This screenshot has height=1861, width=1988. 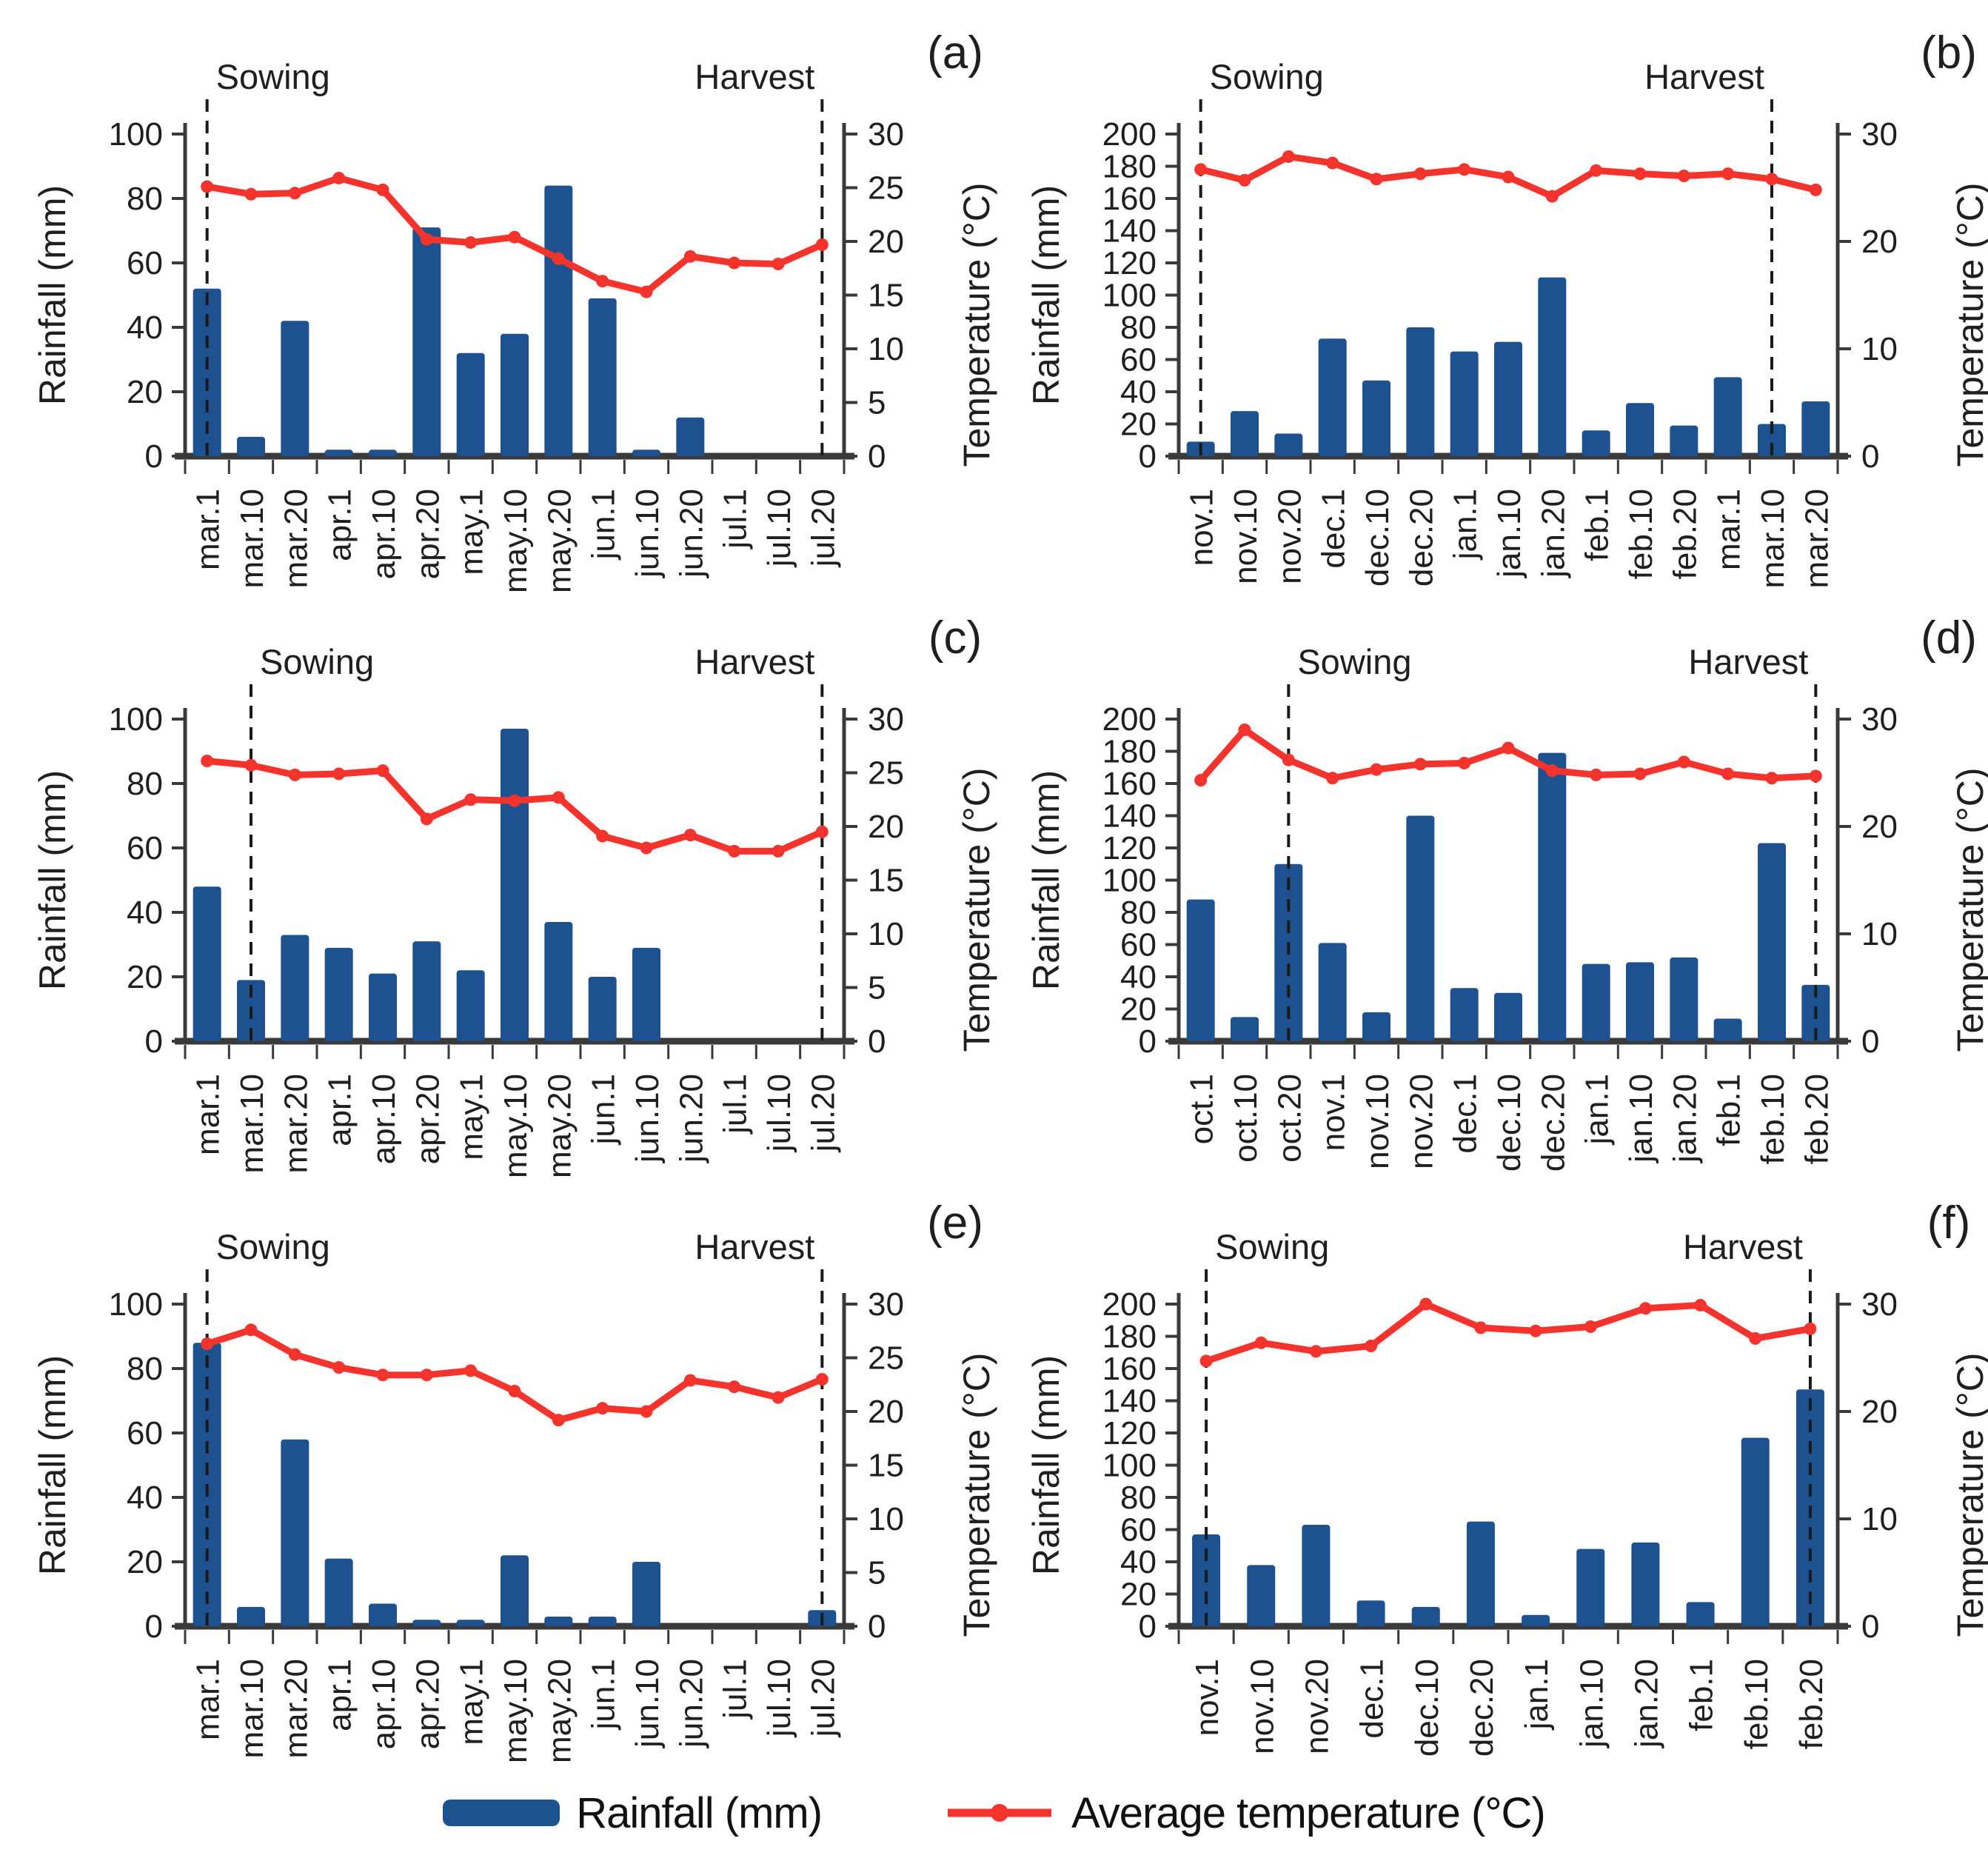 I want to click on temperature-point-jan.10, so click(x=1640, y=774).